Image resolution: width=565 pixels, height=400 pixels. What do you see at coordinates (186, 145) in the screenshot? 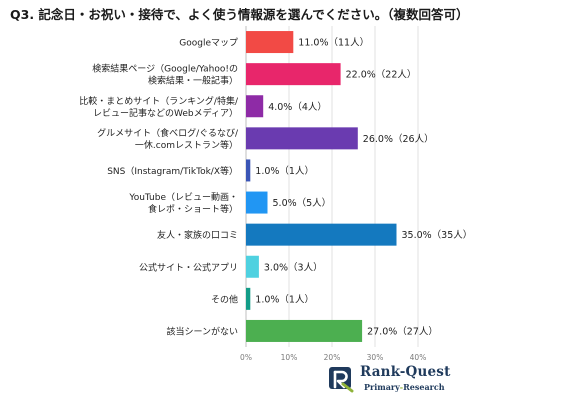
I see `category-label-3-line-1: 一休.comレストラン等）` at bounding box center [186, 145].